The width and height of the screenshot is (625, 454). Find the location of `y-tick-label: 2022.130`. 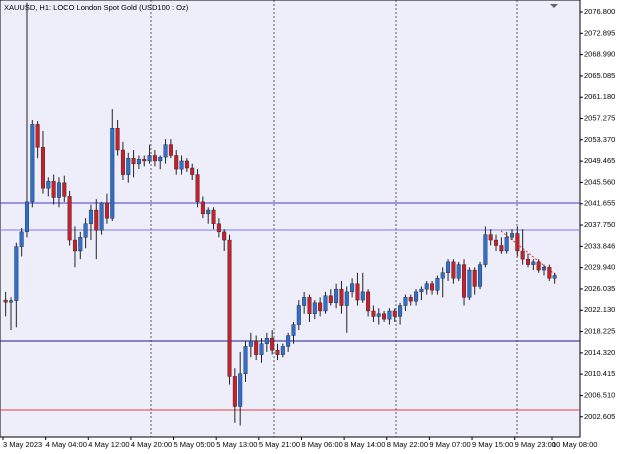

y-tick-label: 2022.130 is located at coordinates (599, 309).